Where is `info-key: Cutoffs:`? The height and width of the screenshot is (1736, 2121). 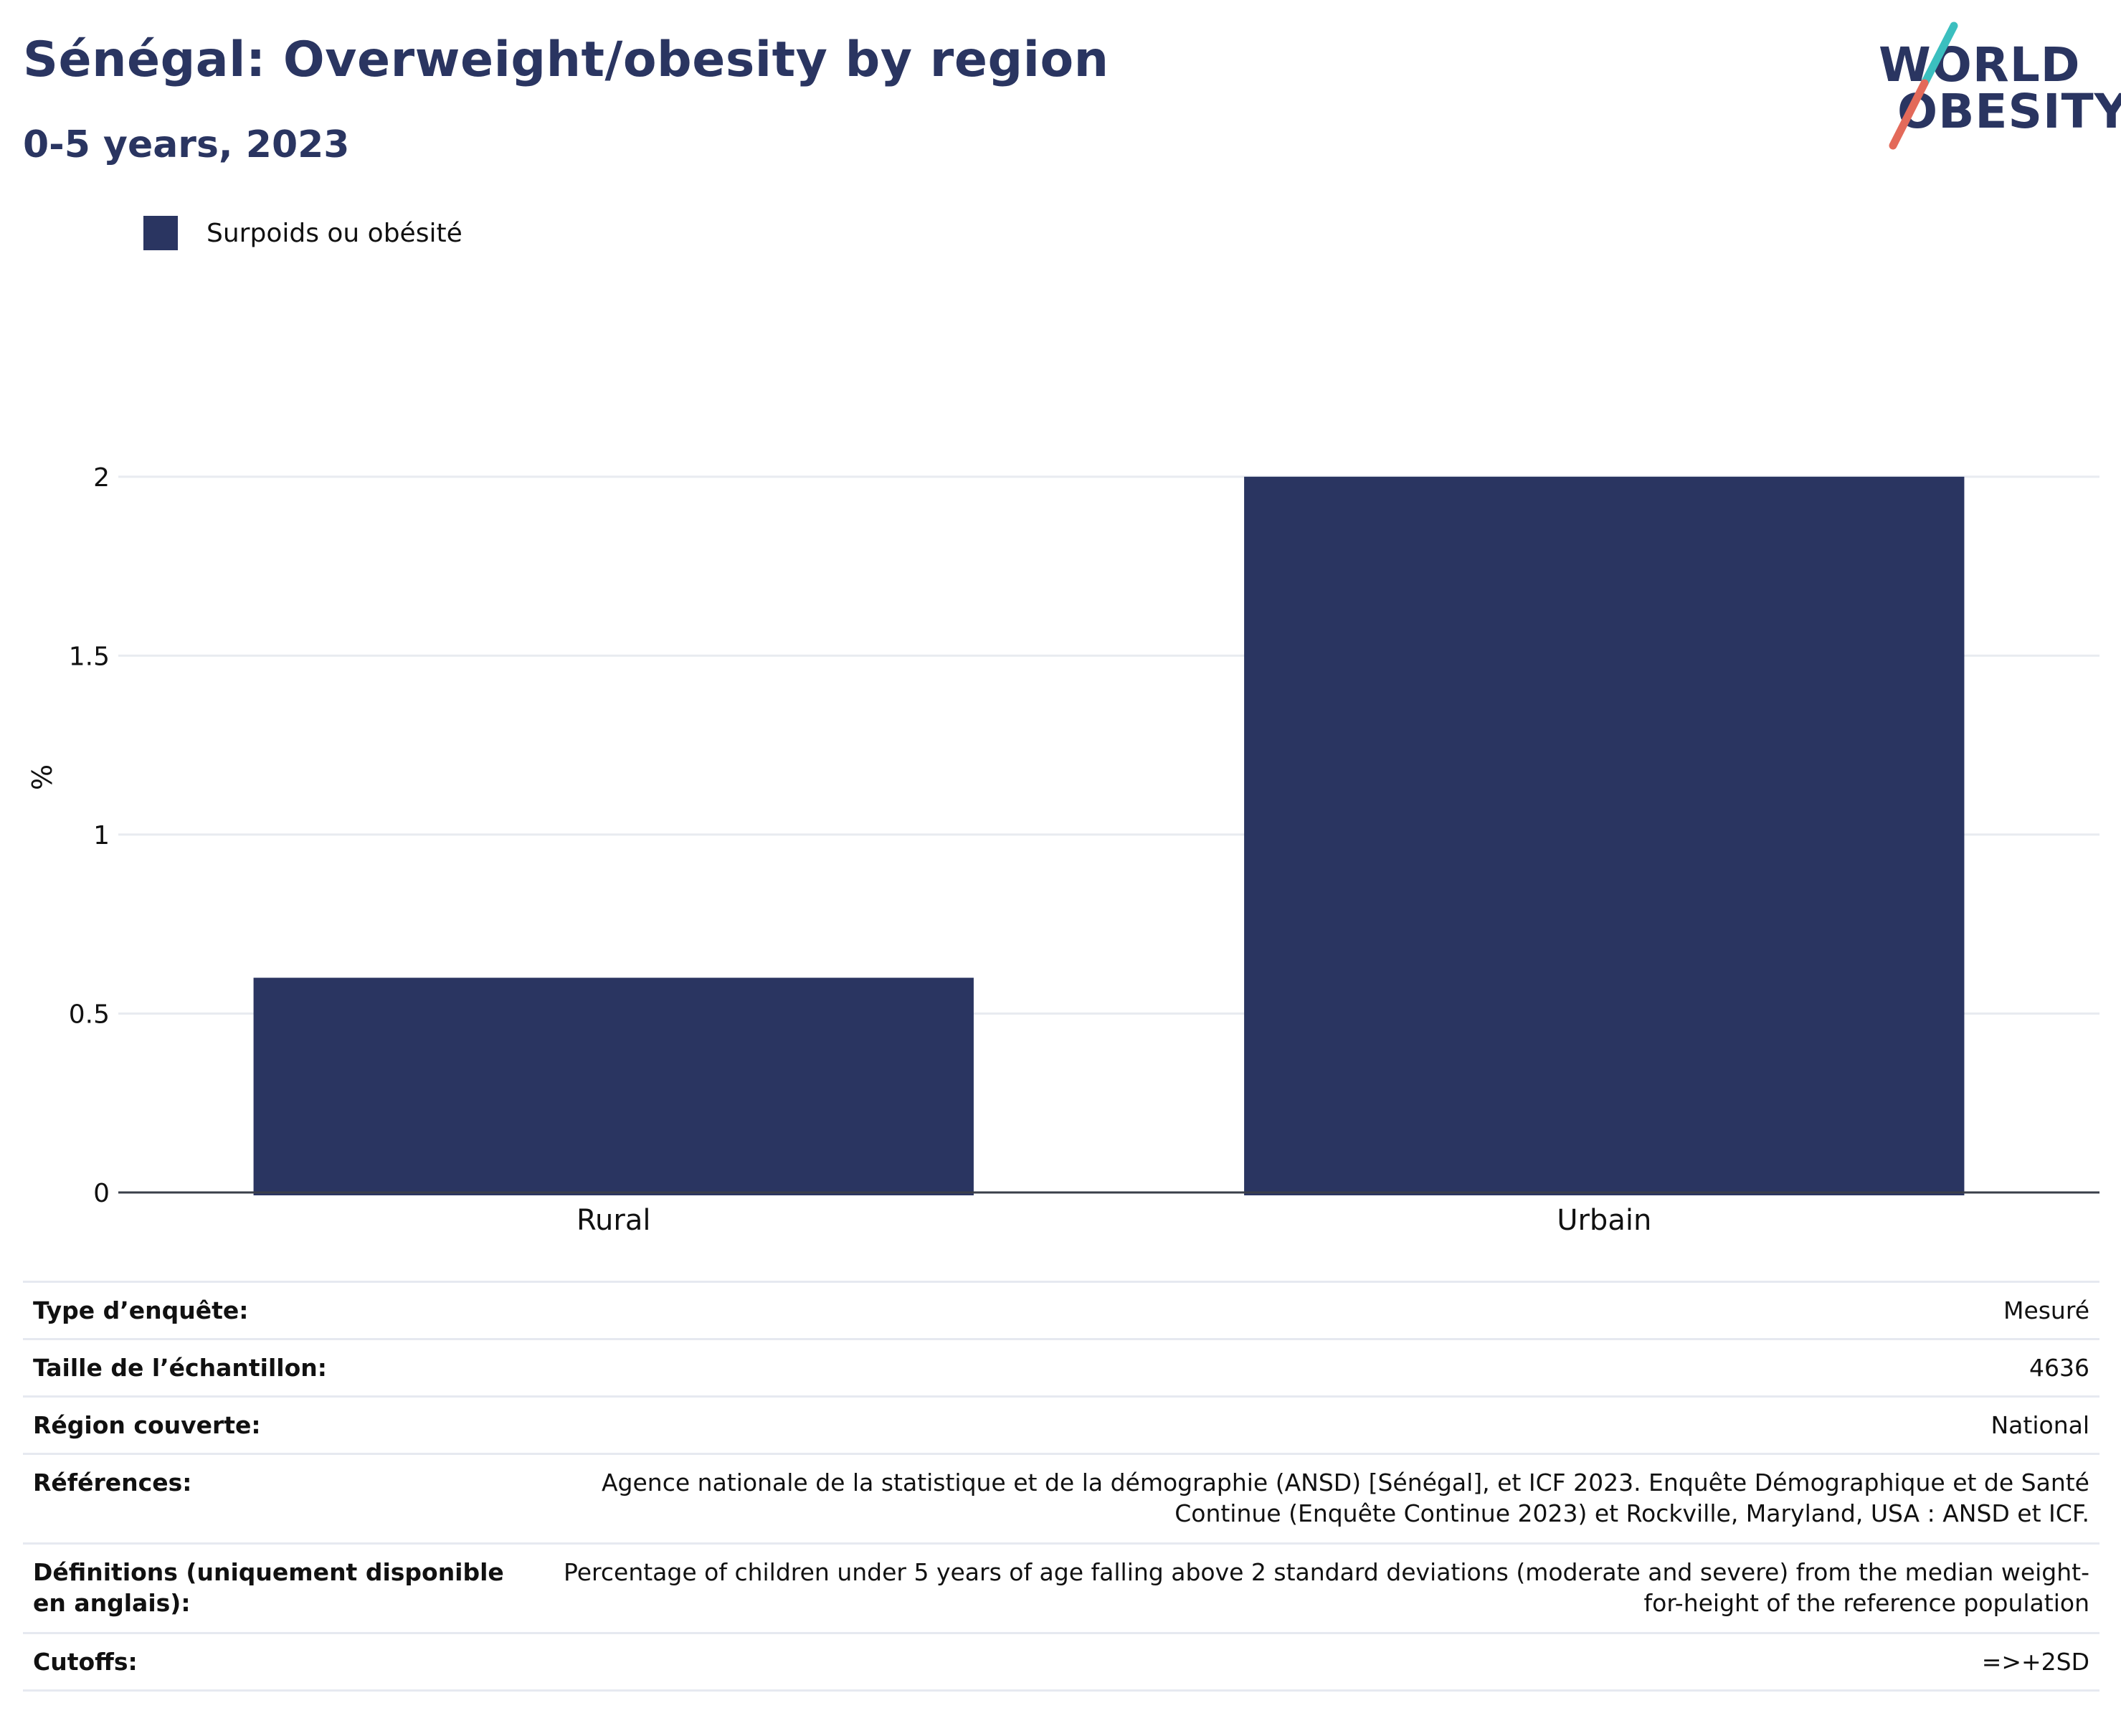 info-key: Cutoffs: is located at coordinates (85, 1662).